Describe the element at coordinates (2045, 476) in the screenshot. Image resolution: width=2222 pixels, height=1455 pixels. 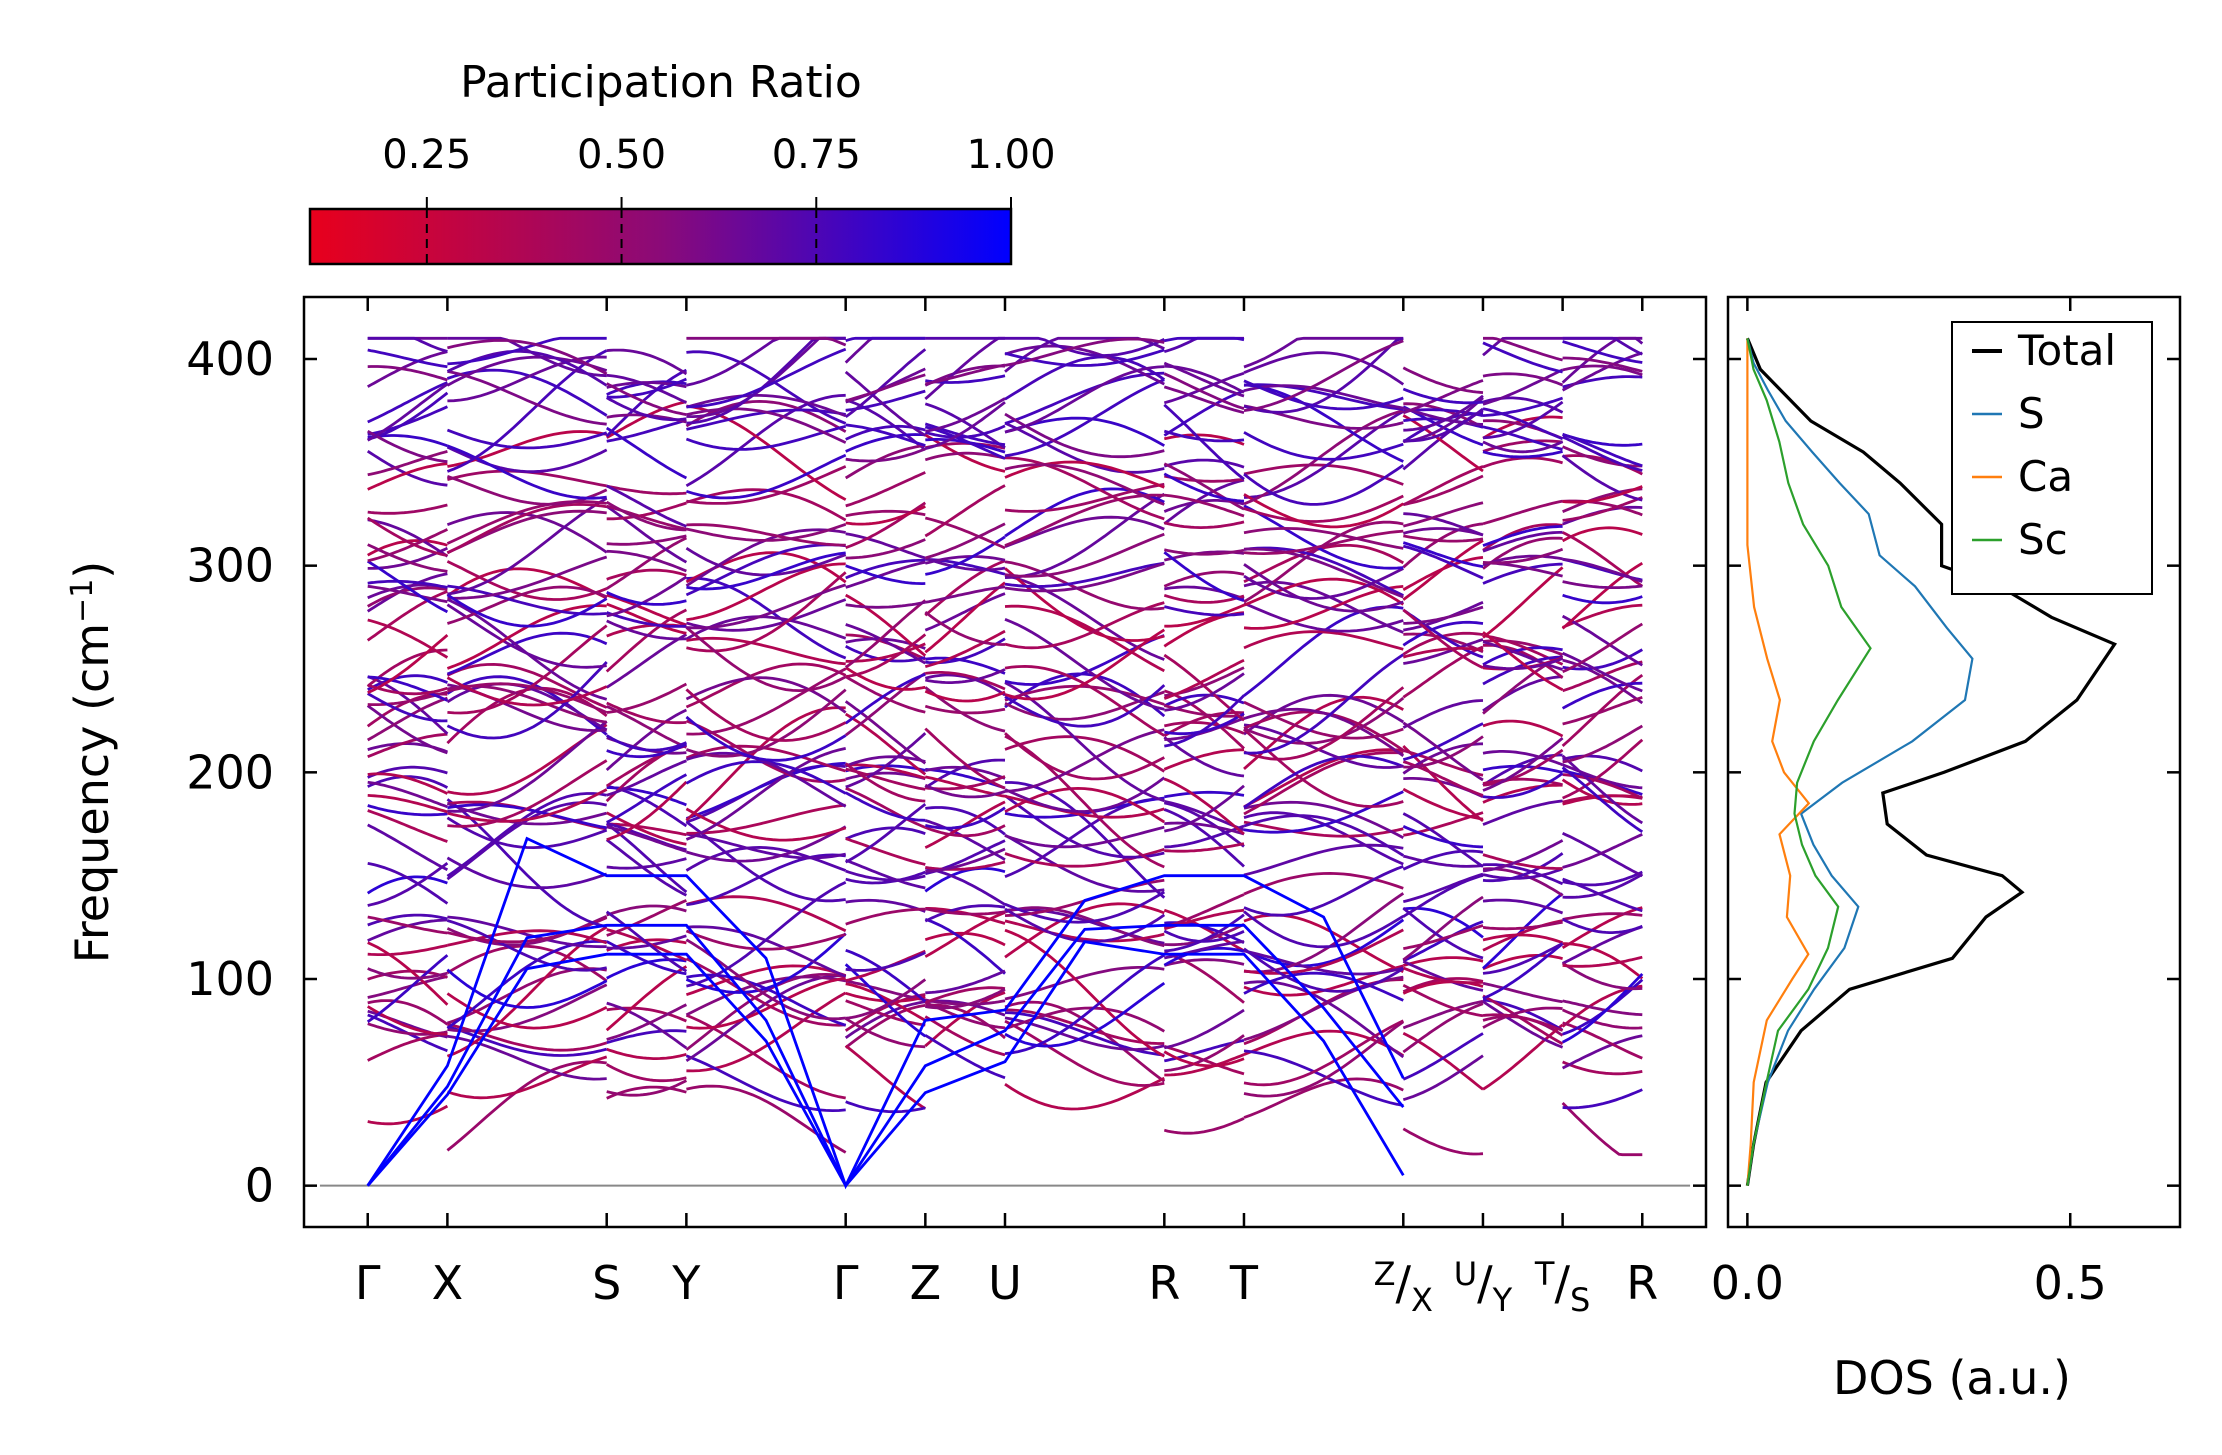
I see `legend-label: Ca` at that location.